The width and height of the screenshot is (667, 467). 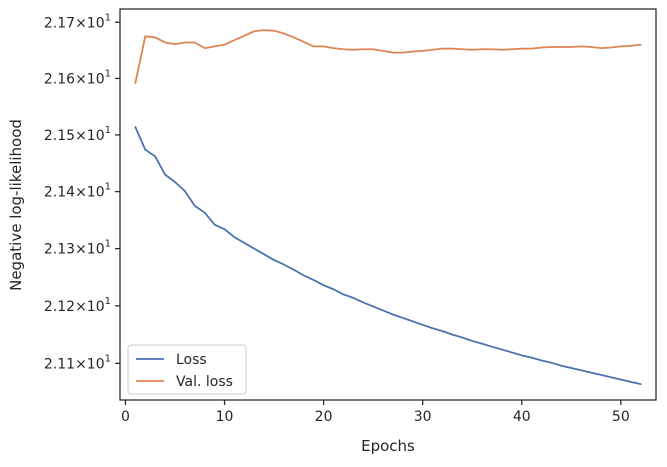 I want to click on legend-label: Loss, so click(x=191, y=360).